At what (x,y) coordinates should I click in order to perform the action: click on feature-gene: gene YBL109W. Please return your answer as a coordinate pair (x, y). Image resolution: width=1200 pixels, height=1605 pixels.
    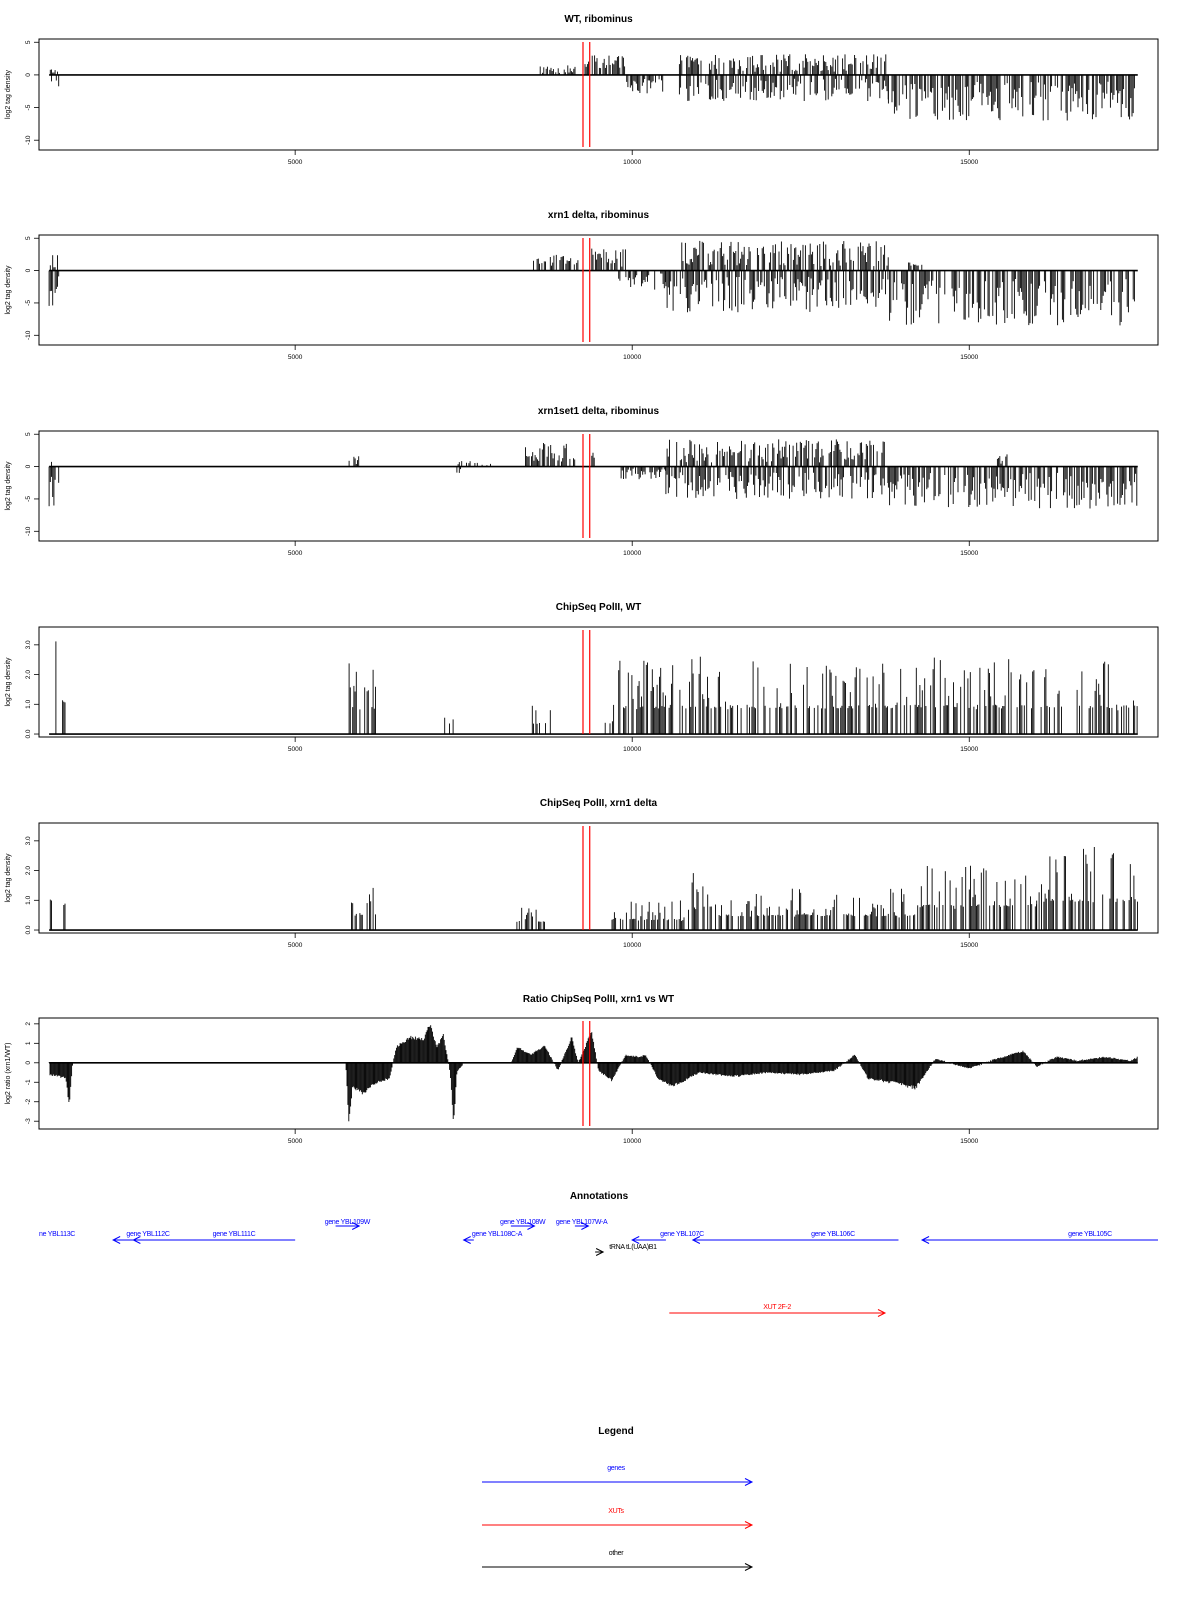
    Looking at the image, I should click on (348, 1224).